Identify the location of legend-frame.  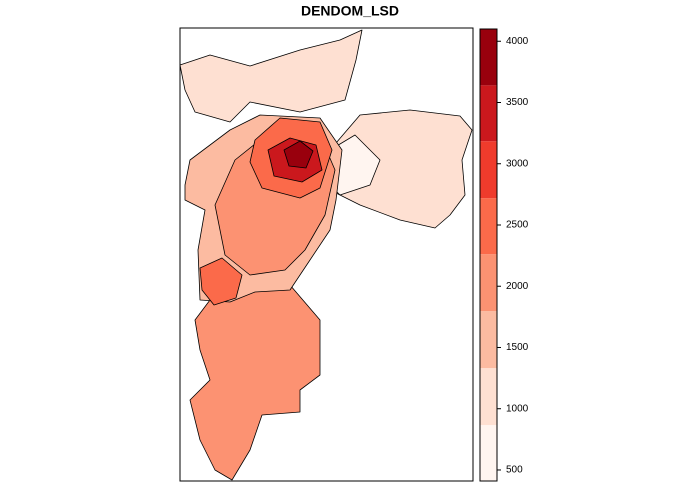
(488, 255).